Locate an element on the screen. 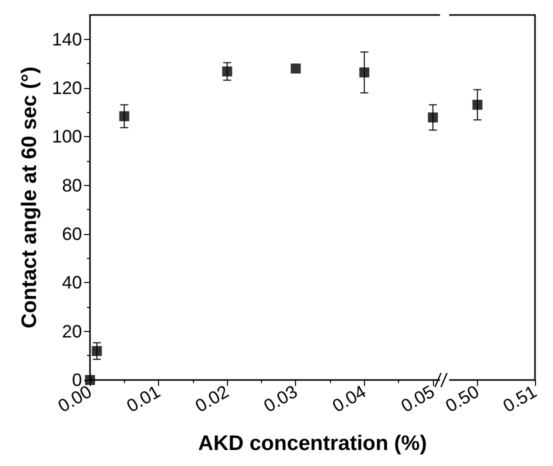 Image resolution: width=553 pixels, height=466 pixels. y-tick-label: 20 is located at coordinates (72, 331).